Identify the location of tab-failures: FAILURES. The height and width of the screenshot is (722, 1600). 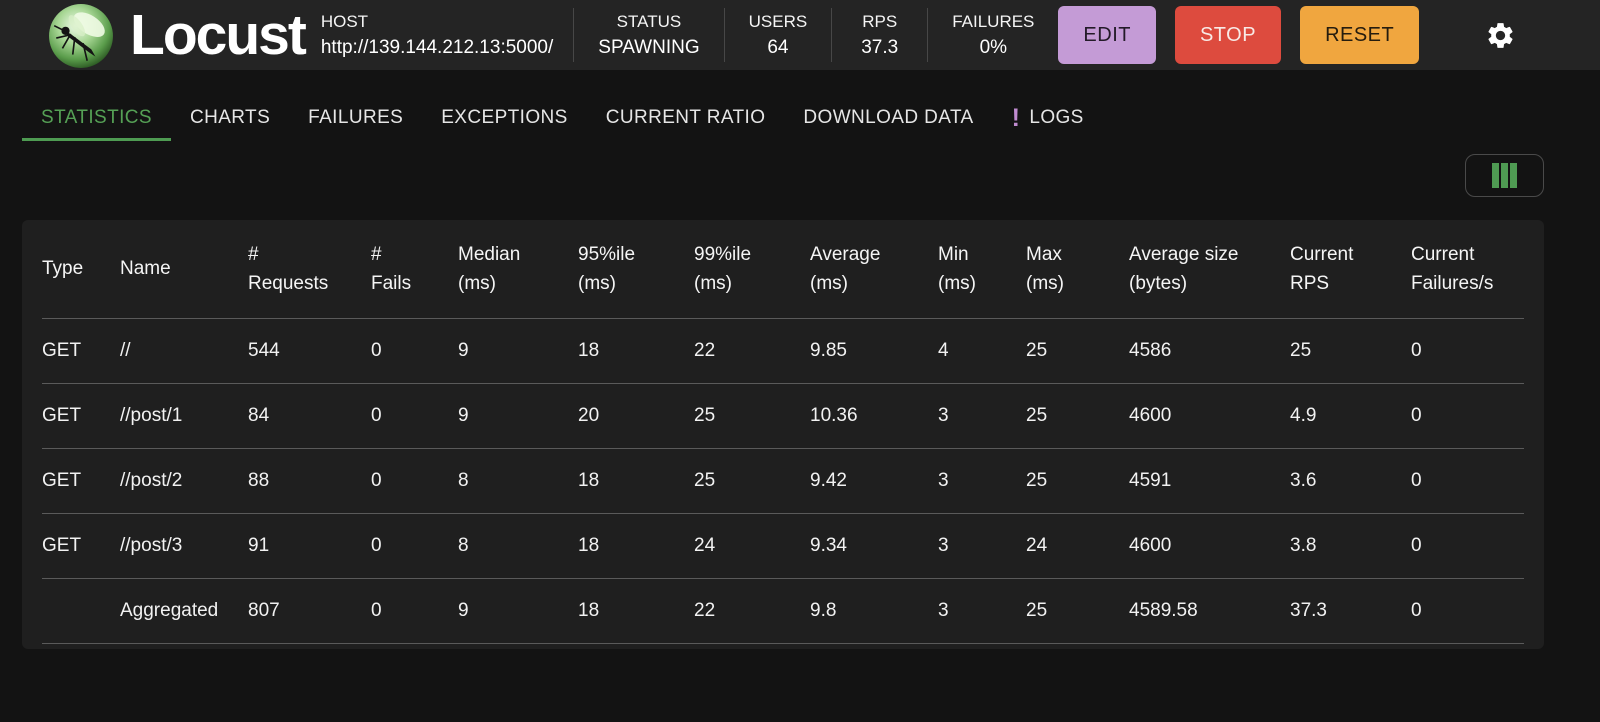
(355, 119).